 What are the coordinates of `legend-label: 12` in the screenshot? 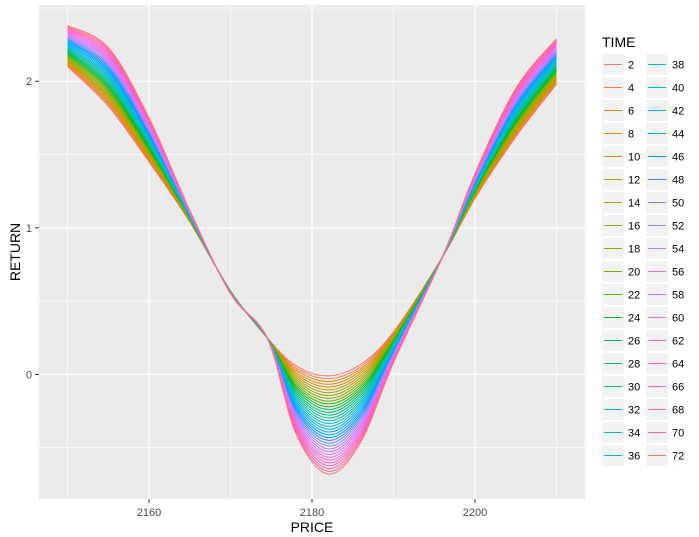 It's located at (634, 181).